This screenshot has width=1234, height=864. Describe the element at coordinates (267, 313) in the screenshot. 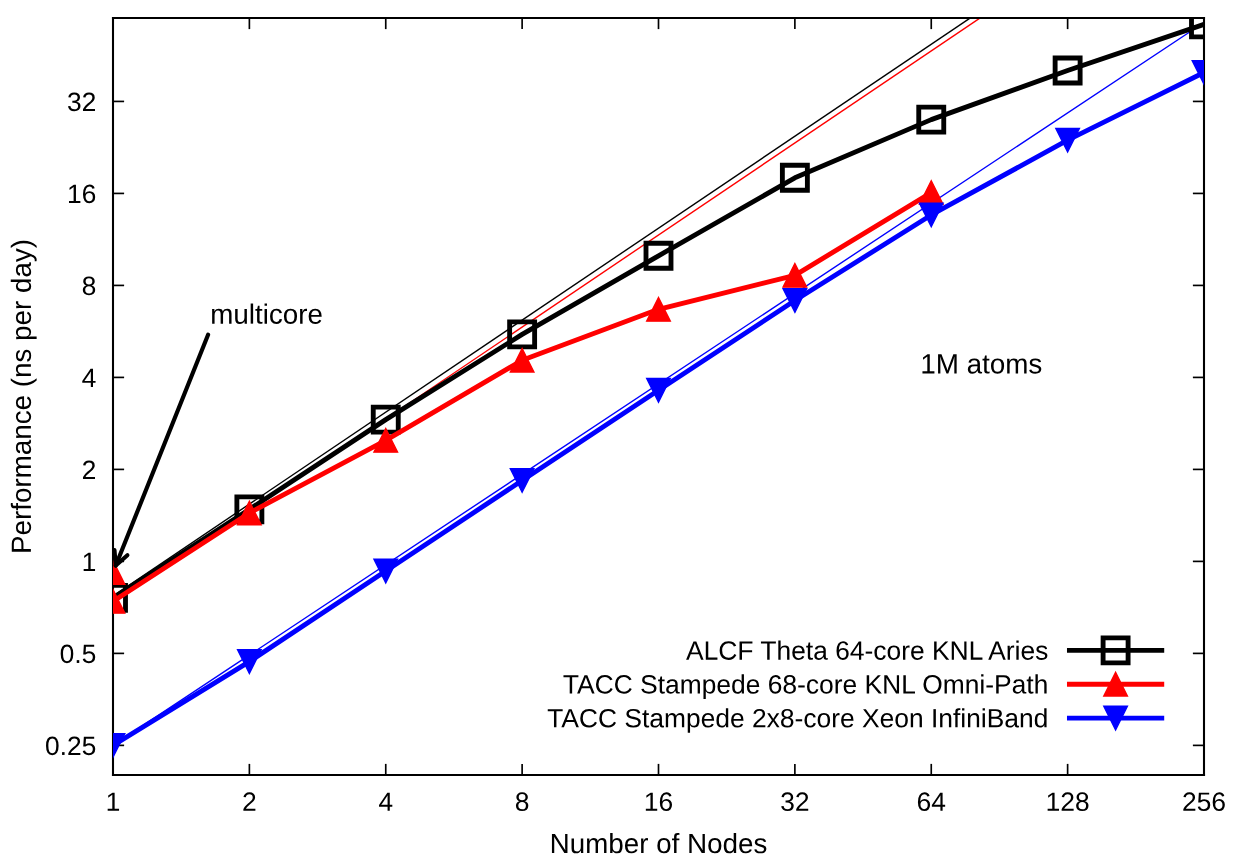

I see `annotation: multicore` at that location.